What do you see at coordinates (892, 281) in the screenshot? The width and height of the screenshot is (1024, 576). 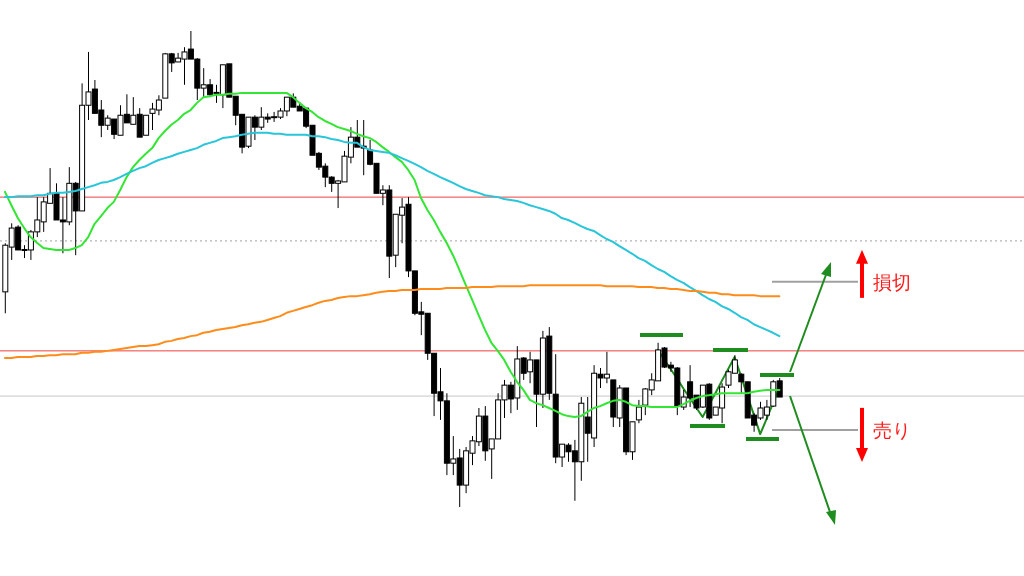 I see `ref-line-label: 損切` at bounding box center [892, 281].